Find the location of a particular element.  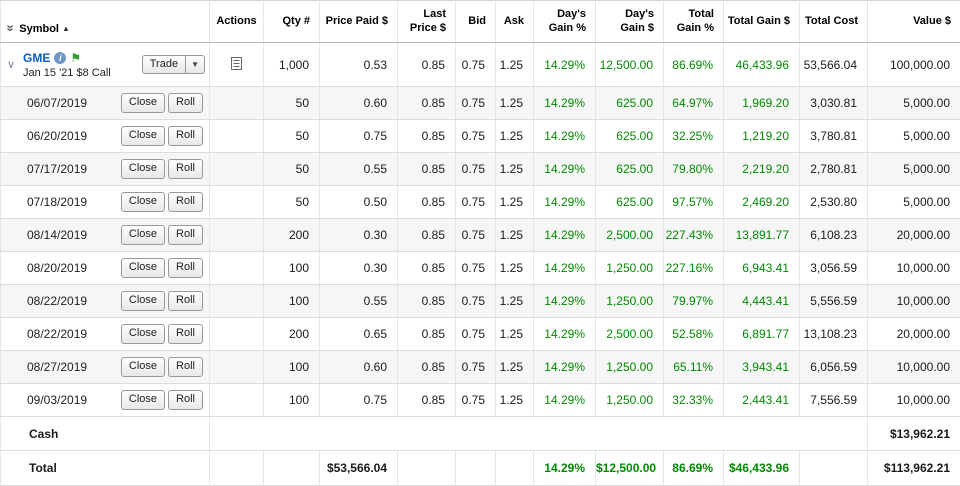

total-gain-cell: 2,443.41 is located at coordinates (761, 400).